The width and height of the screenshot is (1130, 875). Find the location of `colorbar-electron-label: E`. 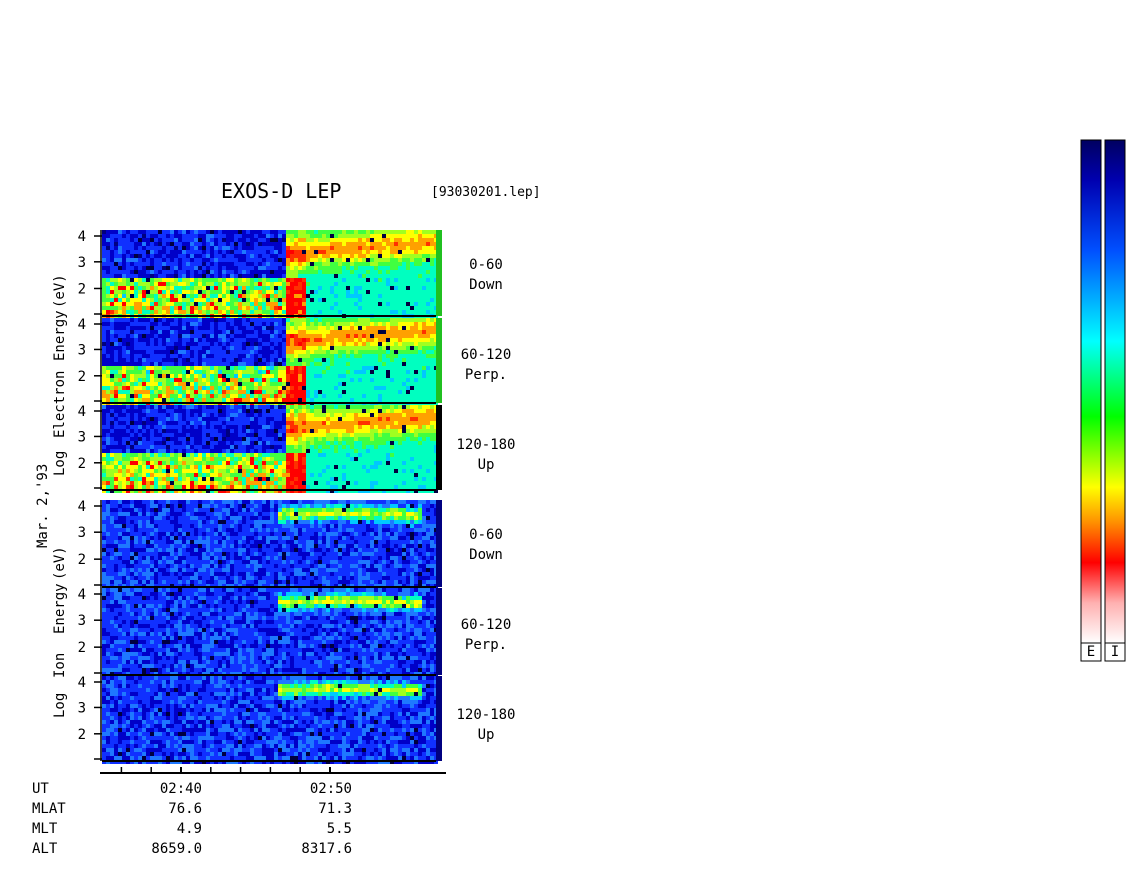

colorbar-electron-label: E is located at coordinates (1091, 652).